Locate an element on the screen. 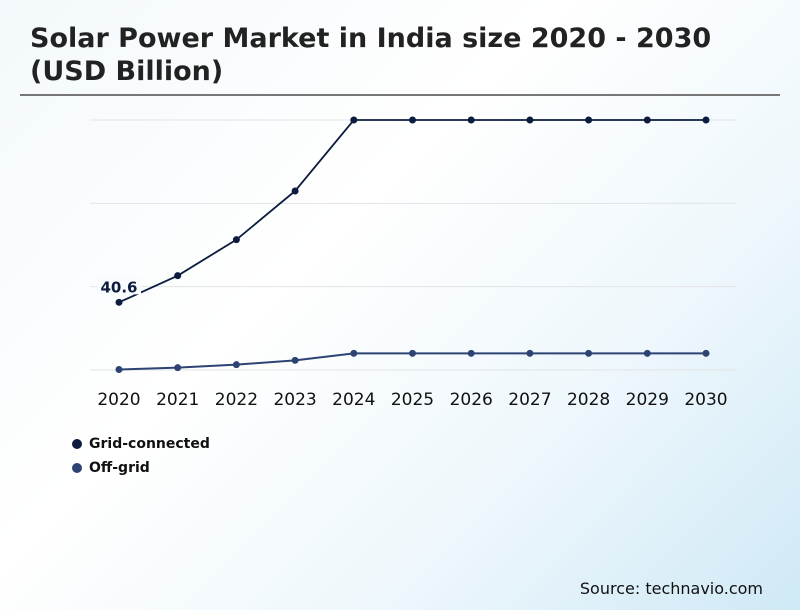  data-label: 40.6 is located at coordinates (118, 287).